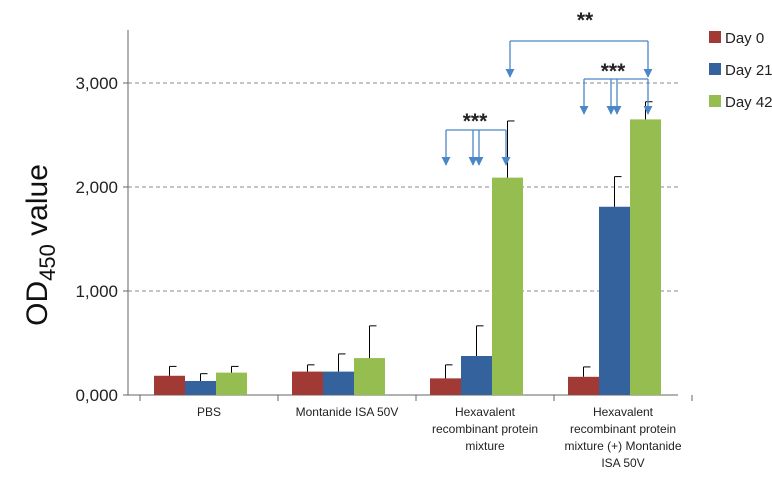 The height and width of the screenshot is (485, 772). Describe the element at coordinates (748, 70) in the screenshot. I see `legend-label: Day 21` at that location.